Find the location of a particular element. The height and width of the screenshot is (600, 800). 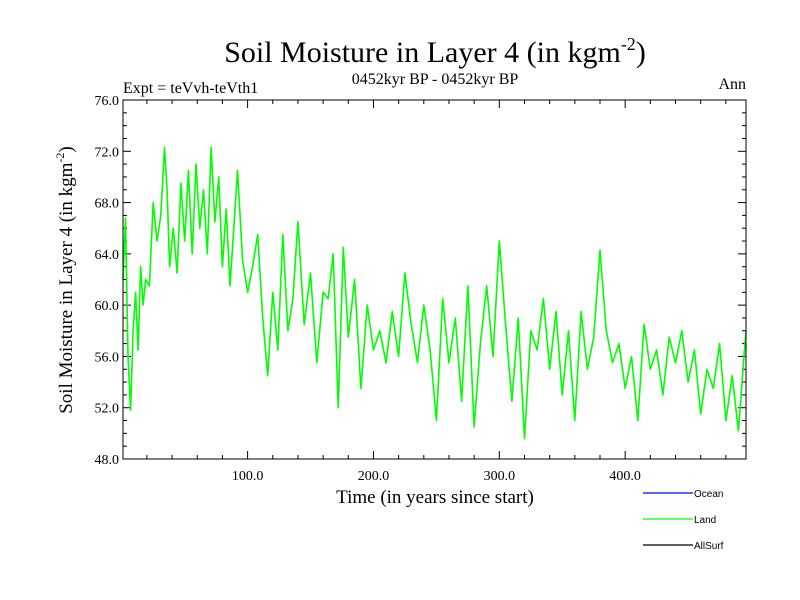

y-tick-label: 60.0 is located at coordinates (107, 306).